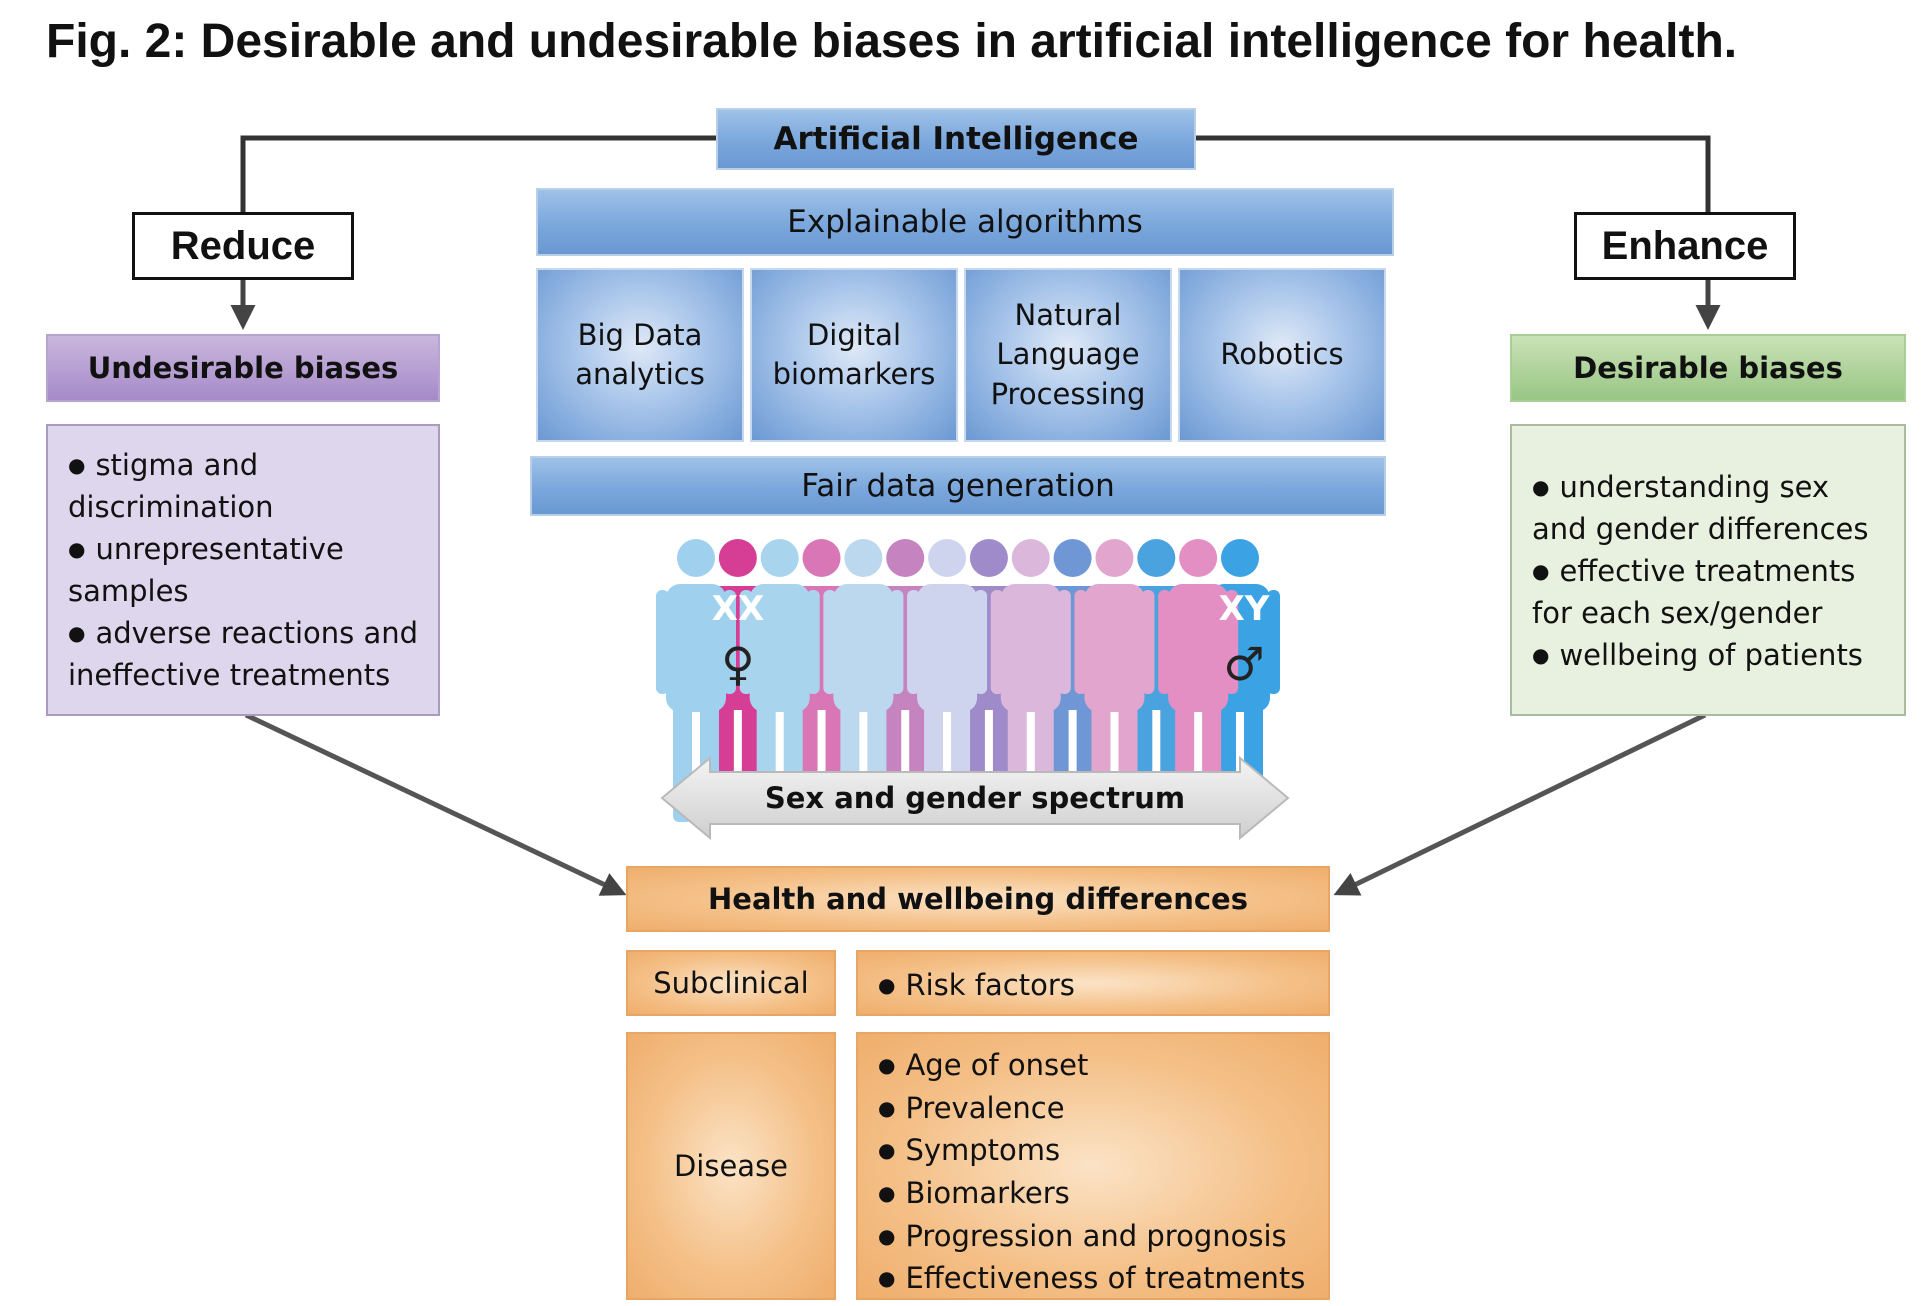 This screenshot has width=1932, height=1306. What do you see at coordinates (1243, 664) in the screenshot?
I see `male-symbol-icon: ♂` at bounding box center [1243, 664].